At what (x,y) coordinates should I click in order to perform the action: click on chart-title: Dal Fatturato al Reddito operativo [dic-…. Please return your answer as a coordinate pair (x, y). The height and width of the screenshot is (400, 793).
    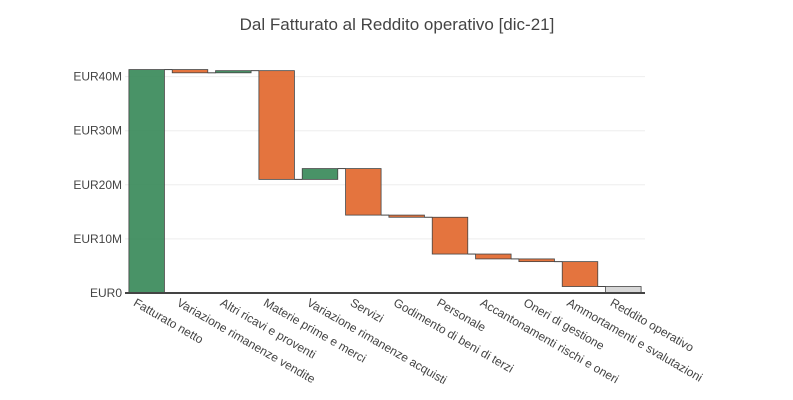
    Looking at the image, I should click on (397, 24).